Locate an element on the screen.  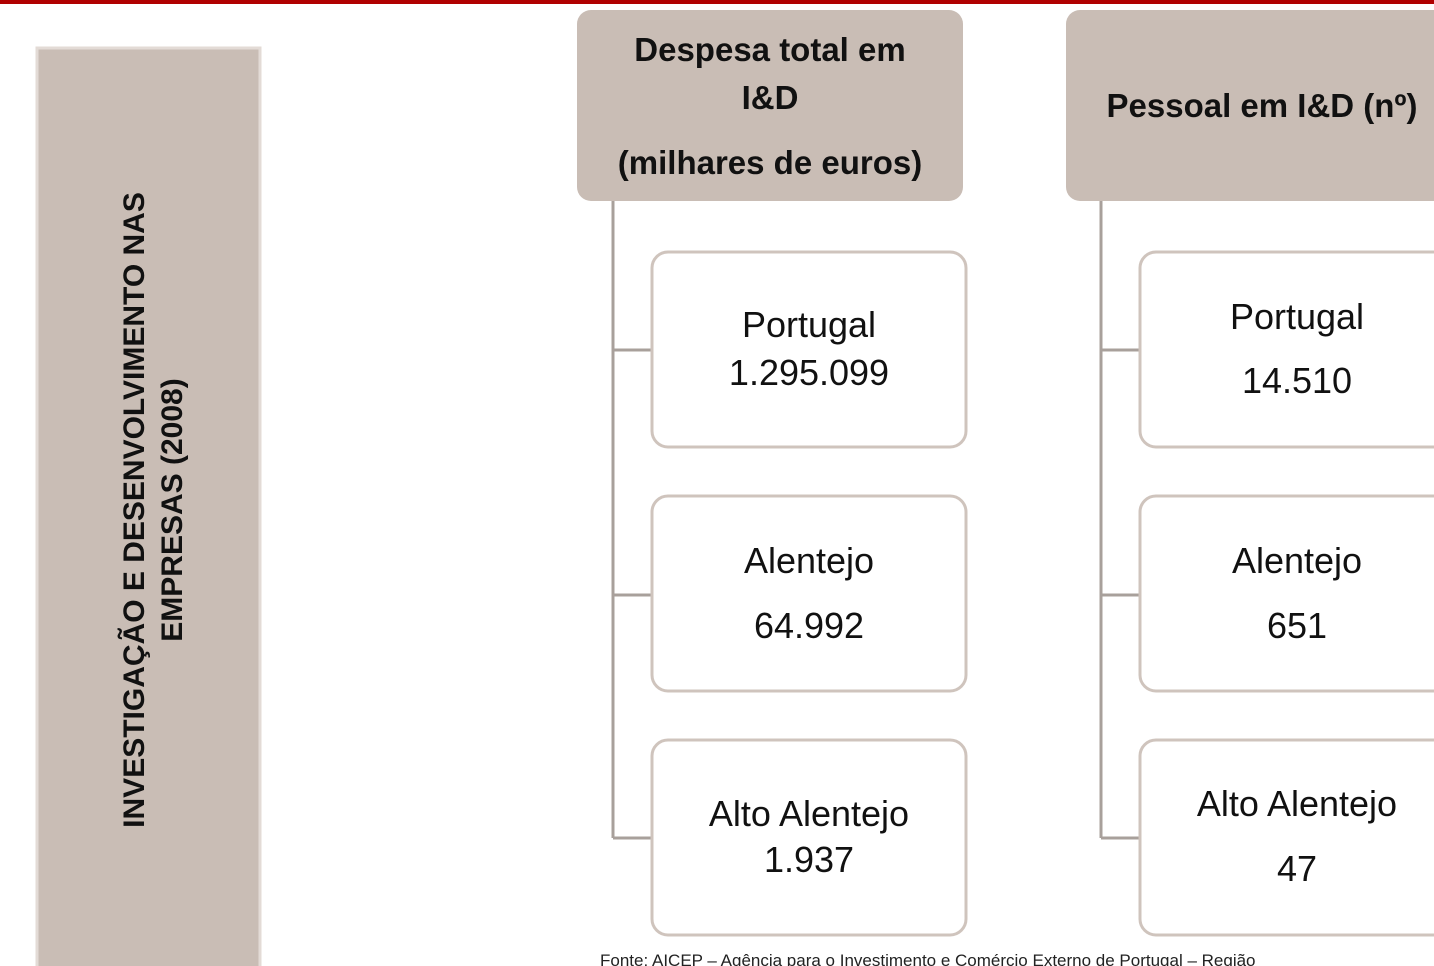
card-value: 1.295.099 is located at coordinates (809, 372).